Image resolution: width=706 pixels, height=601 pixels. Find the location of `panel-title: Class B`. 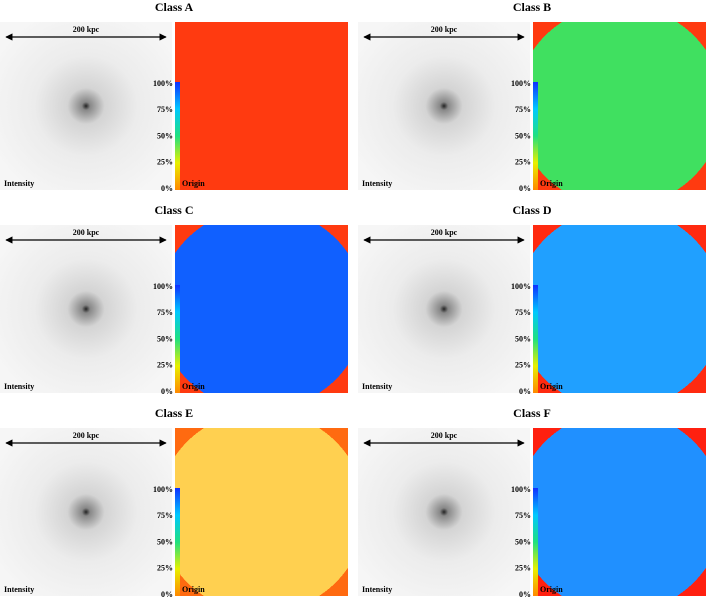

panel-title: Class B is located at coordinates (532, 7).